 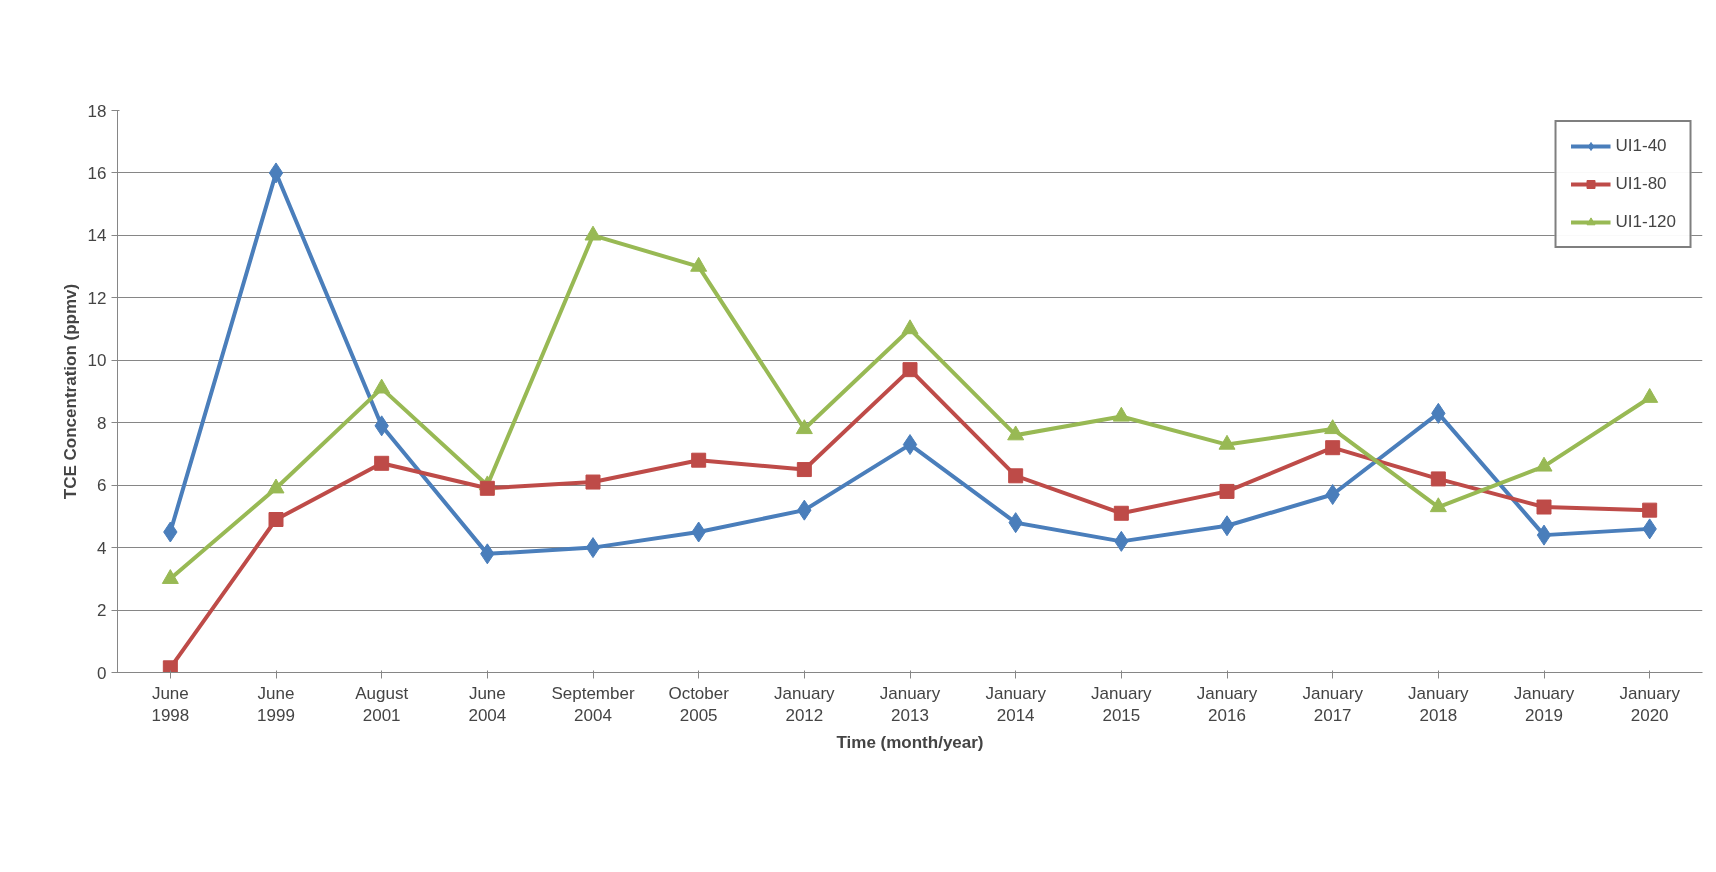 I want to click on x-tick-label: January 2017, so click(x=1333, y=704).